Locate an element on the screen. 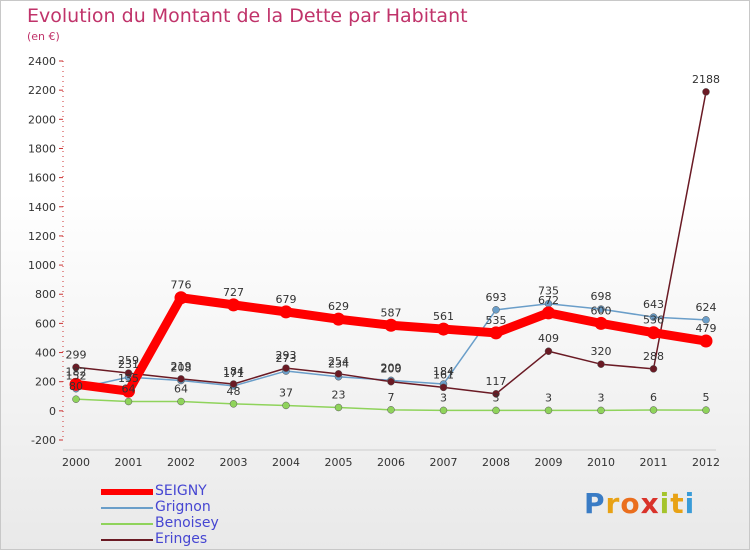 The height and width of the screenshot is (550, 750). x-tick-label: 2008 is located at coordinates (496, 462).